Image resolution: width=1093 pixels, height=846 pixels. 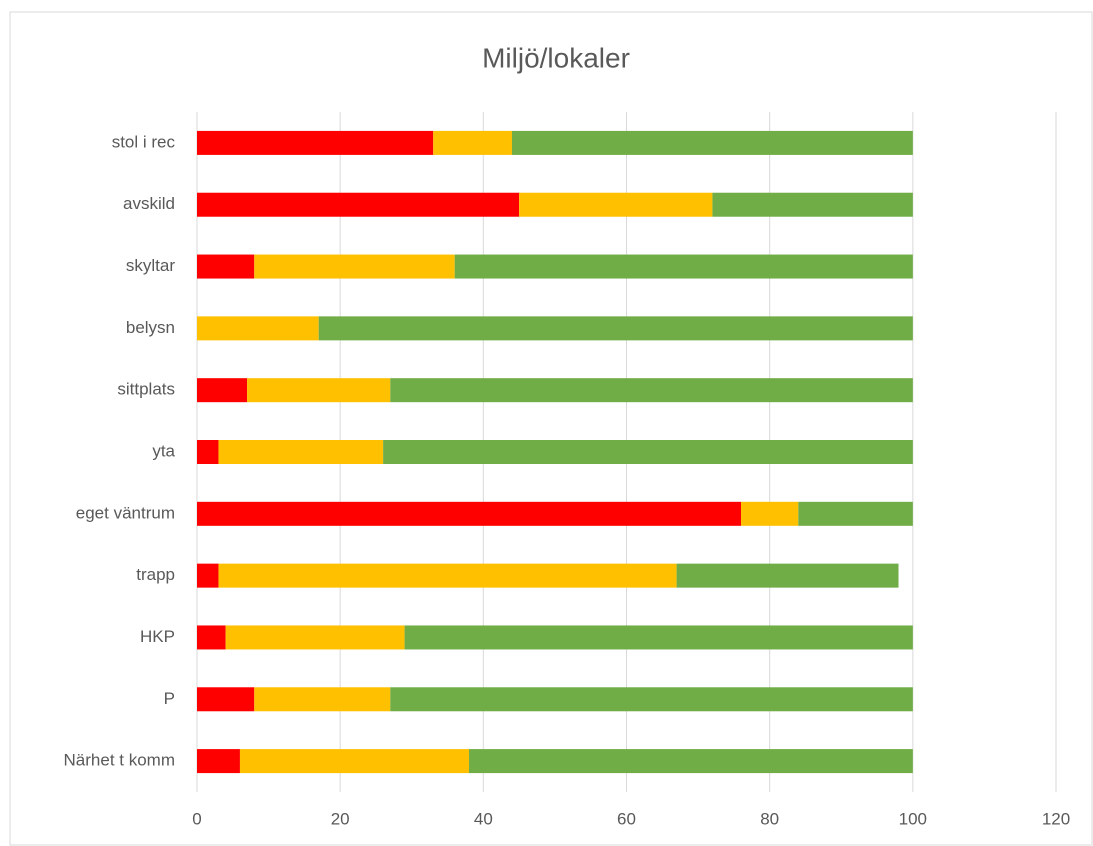 What do you see at coordinates (483, 818) in the screenshot?
I see `x-tick-label: 40` at bounding box center [483, 818].